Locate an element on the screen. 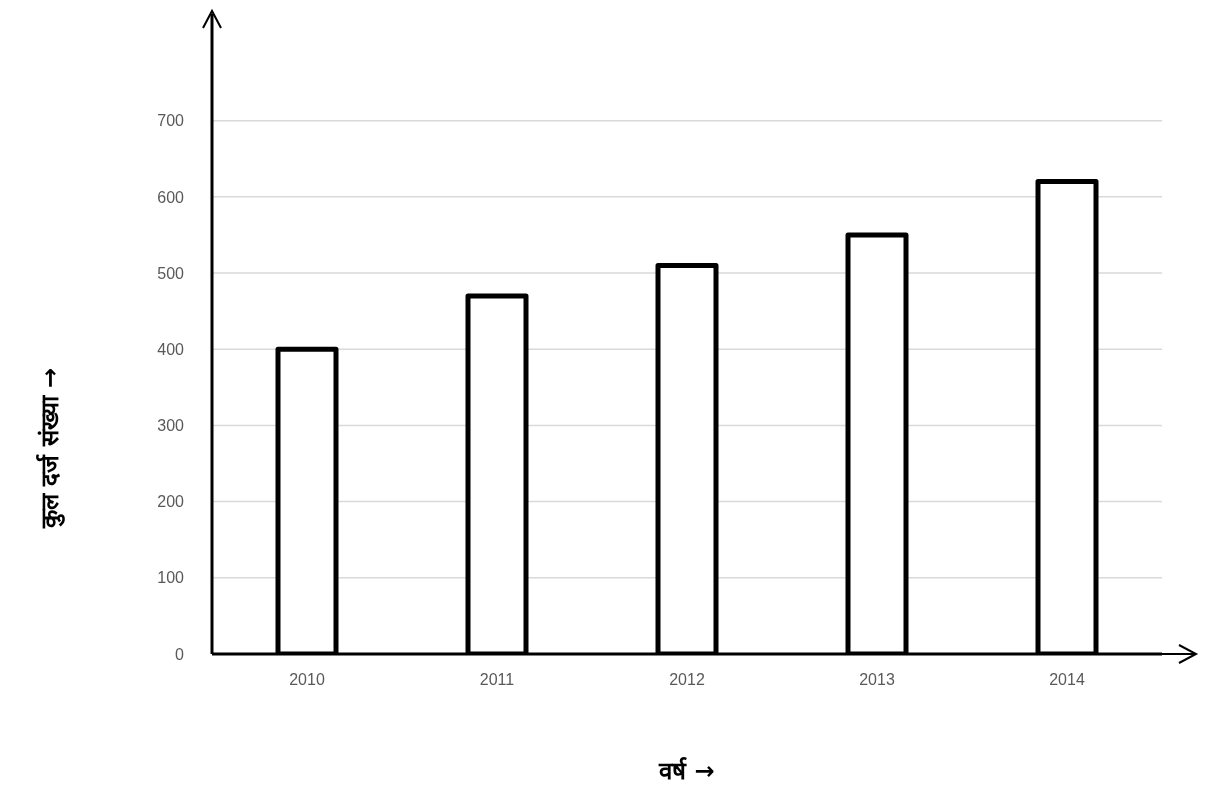 This screenshot has width=1219, height=805. y-tick-label: 0 is located at coordinates (180, 654).